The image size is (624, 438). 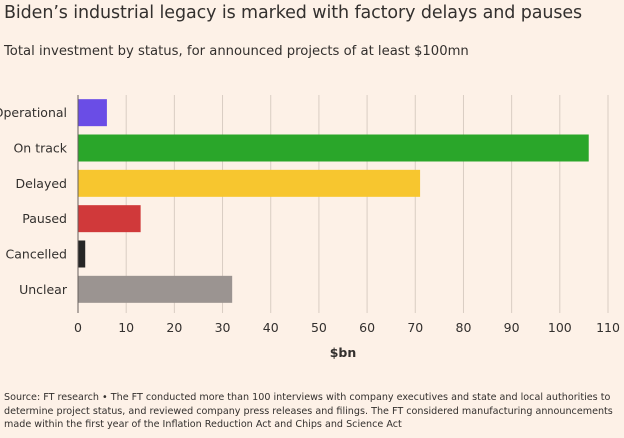 What do you see at coordinates (319, 327) in the screenshot?
I see `x-tick-label: 50` at bounding box center [319, 327].